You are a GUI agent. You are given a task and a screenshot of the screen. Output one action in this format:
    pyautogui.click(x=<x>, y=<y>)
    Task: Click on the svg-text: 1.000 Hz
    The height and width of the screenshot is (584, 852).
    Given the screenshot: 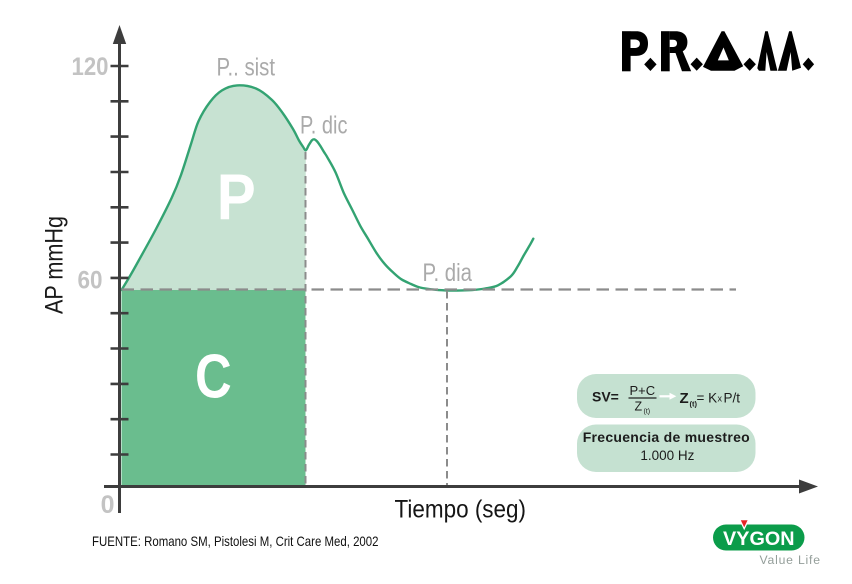 What is the action you would take?
    pyautogui.click(x=667, y=455)
    